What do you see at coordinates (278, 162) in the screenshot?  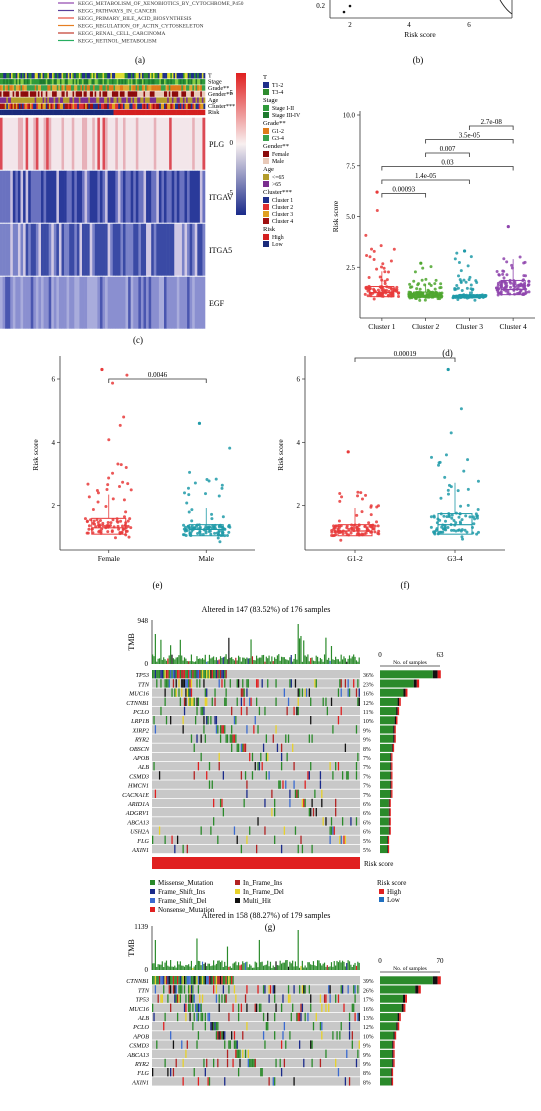 I see `legend-label: Male` at bounding box center [278, 162].